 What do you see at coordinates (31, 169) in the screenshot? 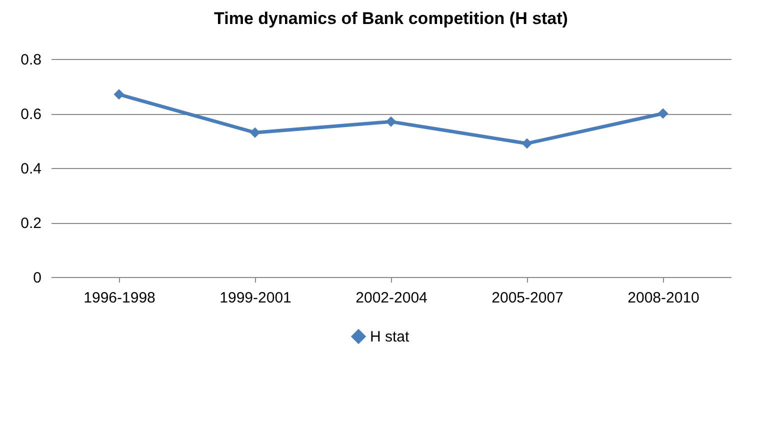
I see `y-tick-label: 0.4` at bounding box center [31, 169].